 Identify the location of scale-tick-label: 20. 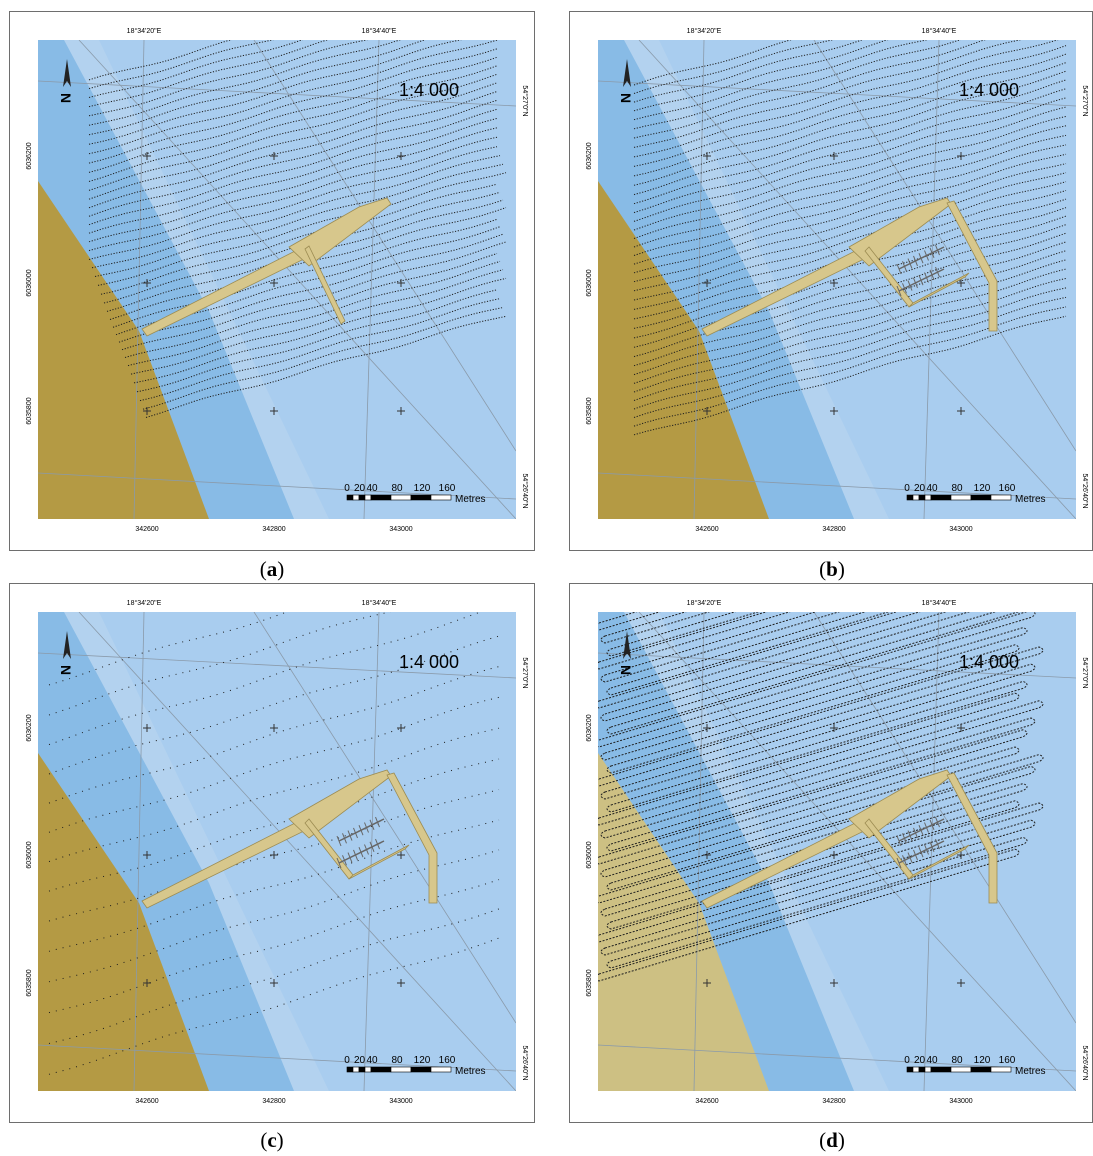
(920, 1060).